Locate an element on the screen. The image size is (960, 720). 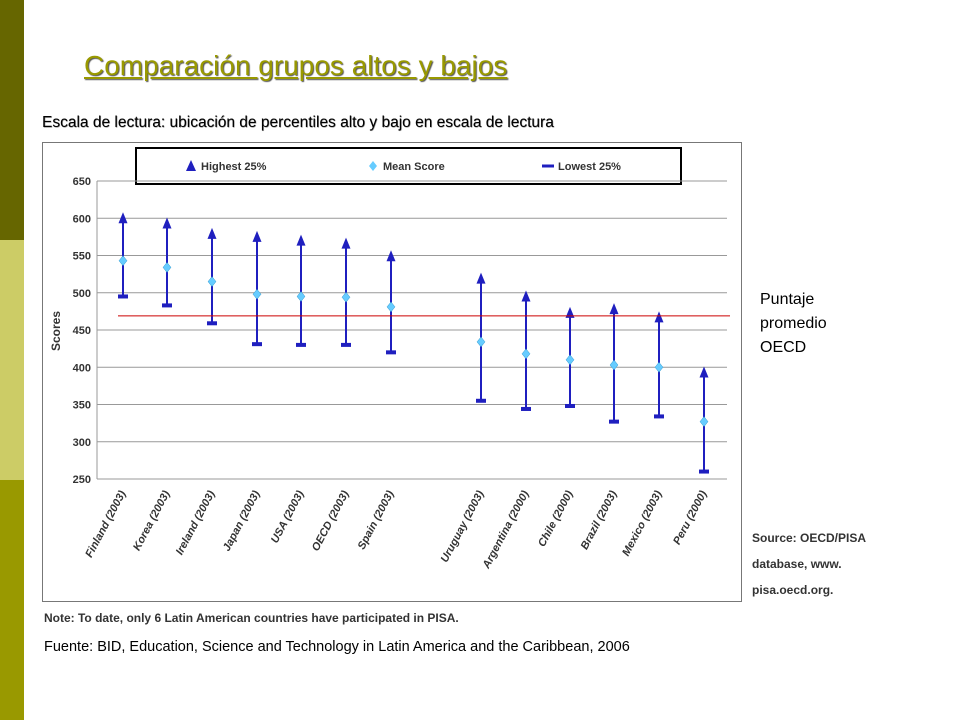
oecd-label-line-3: OECD is located at coordinates (783, 347).